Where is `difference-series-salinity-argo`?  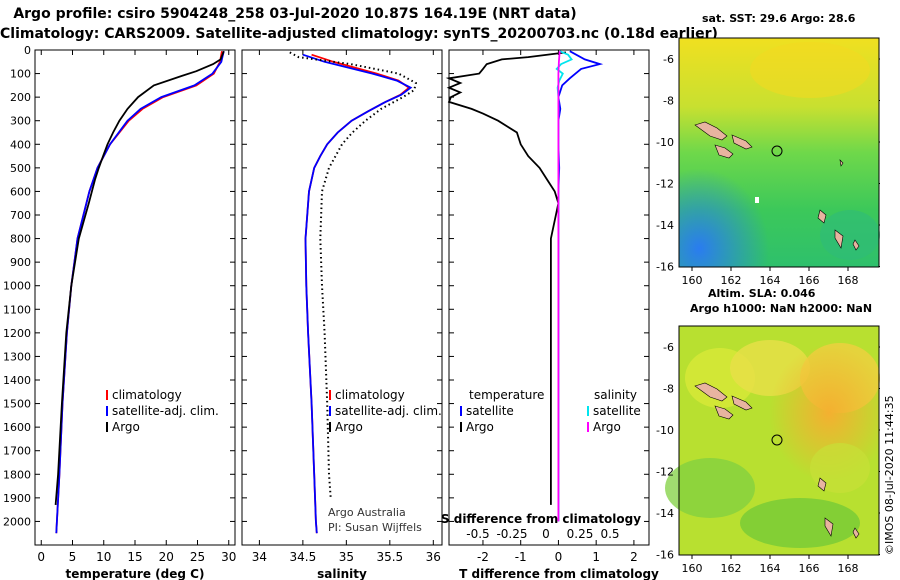 difference-series-salinity-argo is located at coordinates (559, 286).